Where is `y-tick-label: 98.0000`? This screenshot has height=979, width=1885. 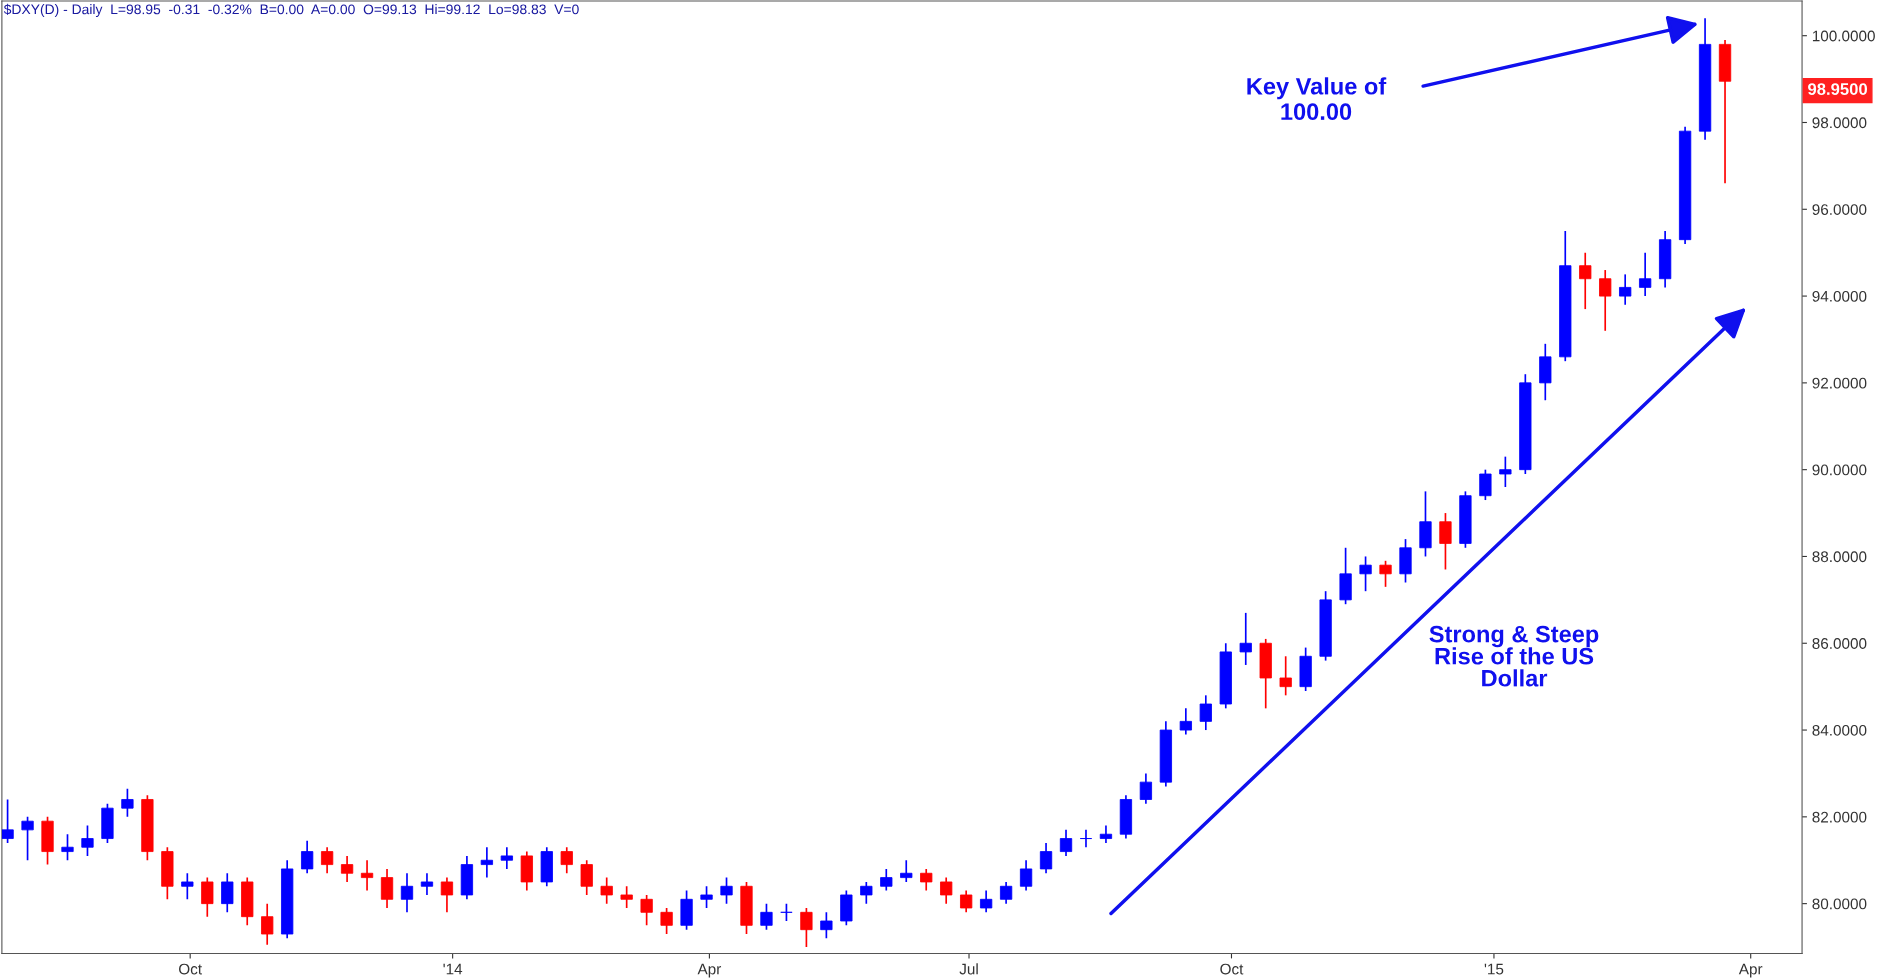 y-tick-label: 98.0000 is located at coordinates (1839, 123).